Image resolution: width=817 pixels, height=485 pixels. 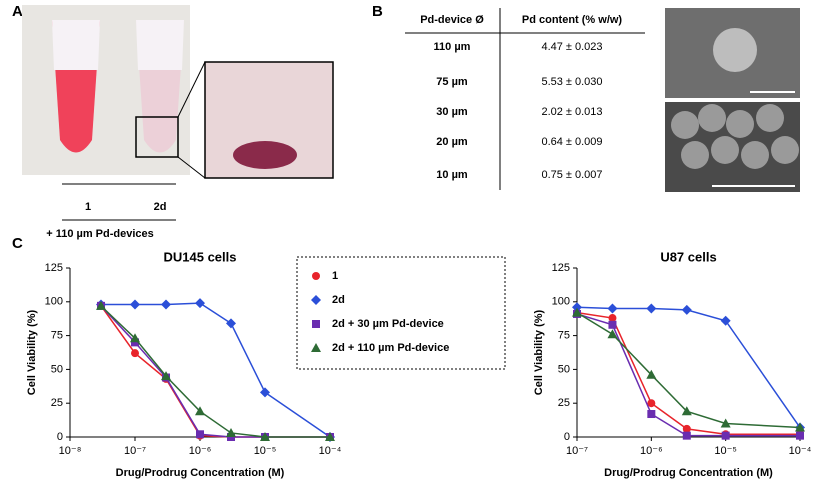 What do you see at coordinates (200, 256) in the screenshot?
I see `chart-title: DU145 cells` at bounding box center [200, 256].